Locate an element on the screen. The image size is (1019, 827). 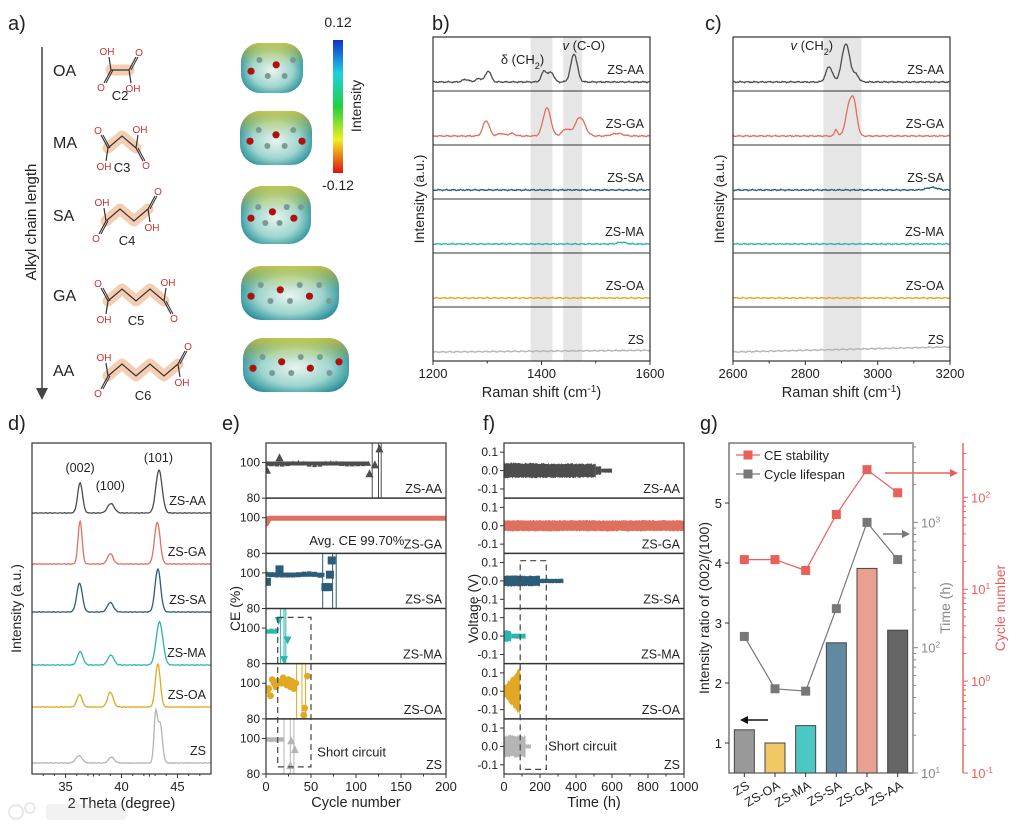
structure-AA: O OH O OH C6 is located at coordinates (143, 372).